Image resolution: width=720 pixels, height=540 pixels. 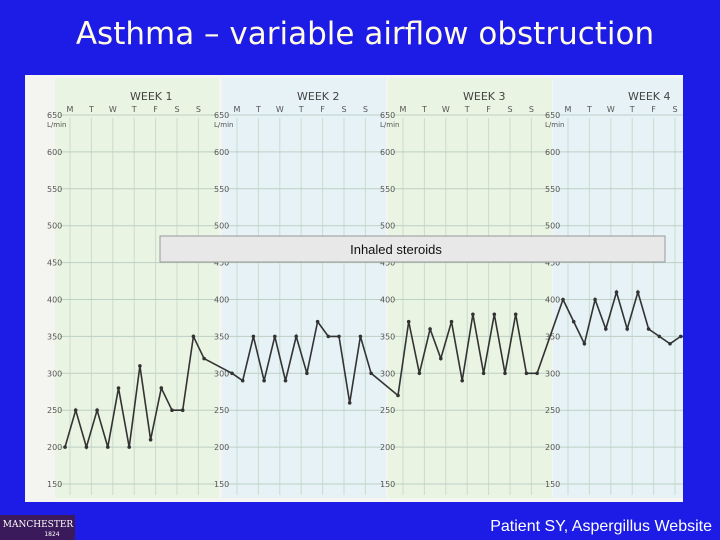 I want to click on logo-bg, so click(x=37, y=527).